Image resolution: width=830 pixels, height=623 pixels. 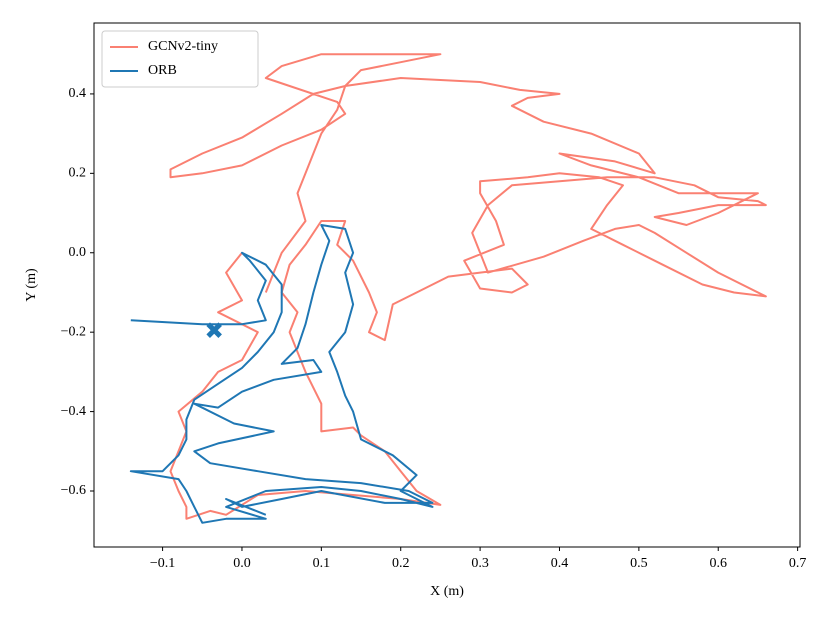 I want to click on y-axis-label: Y (m), so click(x=31, y=285).